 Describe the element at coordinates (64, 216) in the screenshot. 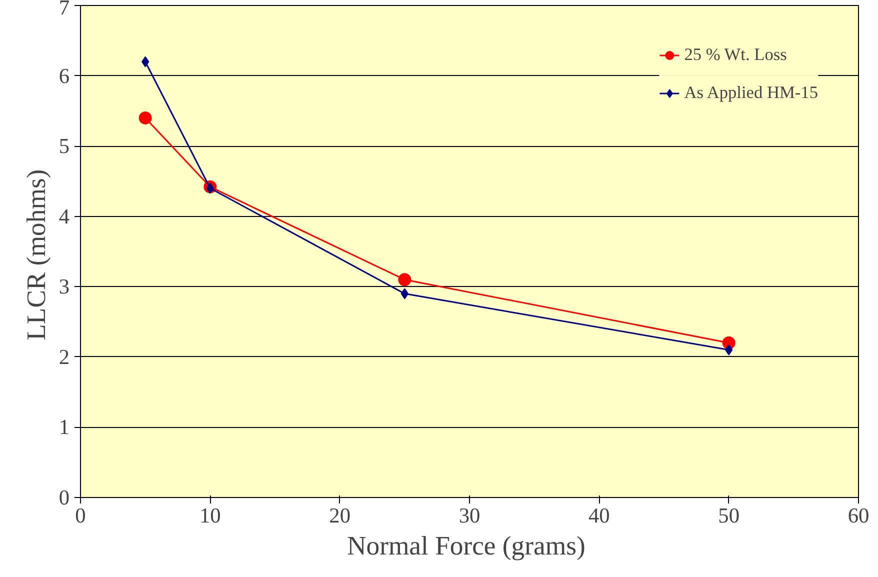

I see `y-tick-label: 4` at that location.